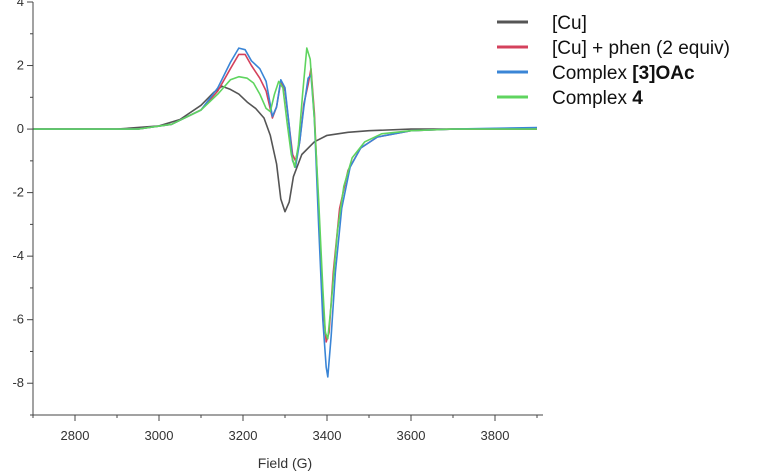 Image resolution: width=776 pixels, height=473 pixels. What do you see at coordinates (20, 4) in the screenshot?
I see `y-tick-label: 4` at bounding box center [20, 4].